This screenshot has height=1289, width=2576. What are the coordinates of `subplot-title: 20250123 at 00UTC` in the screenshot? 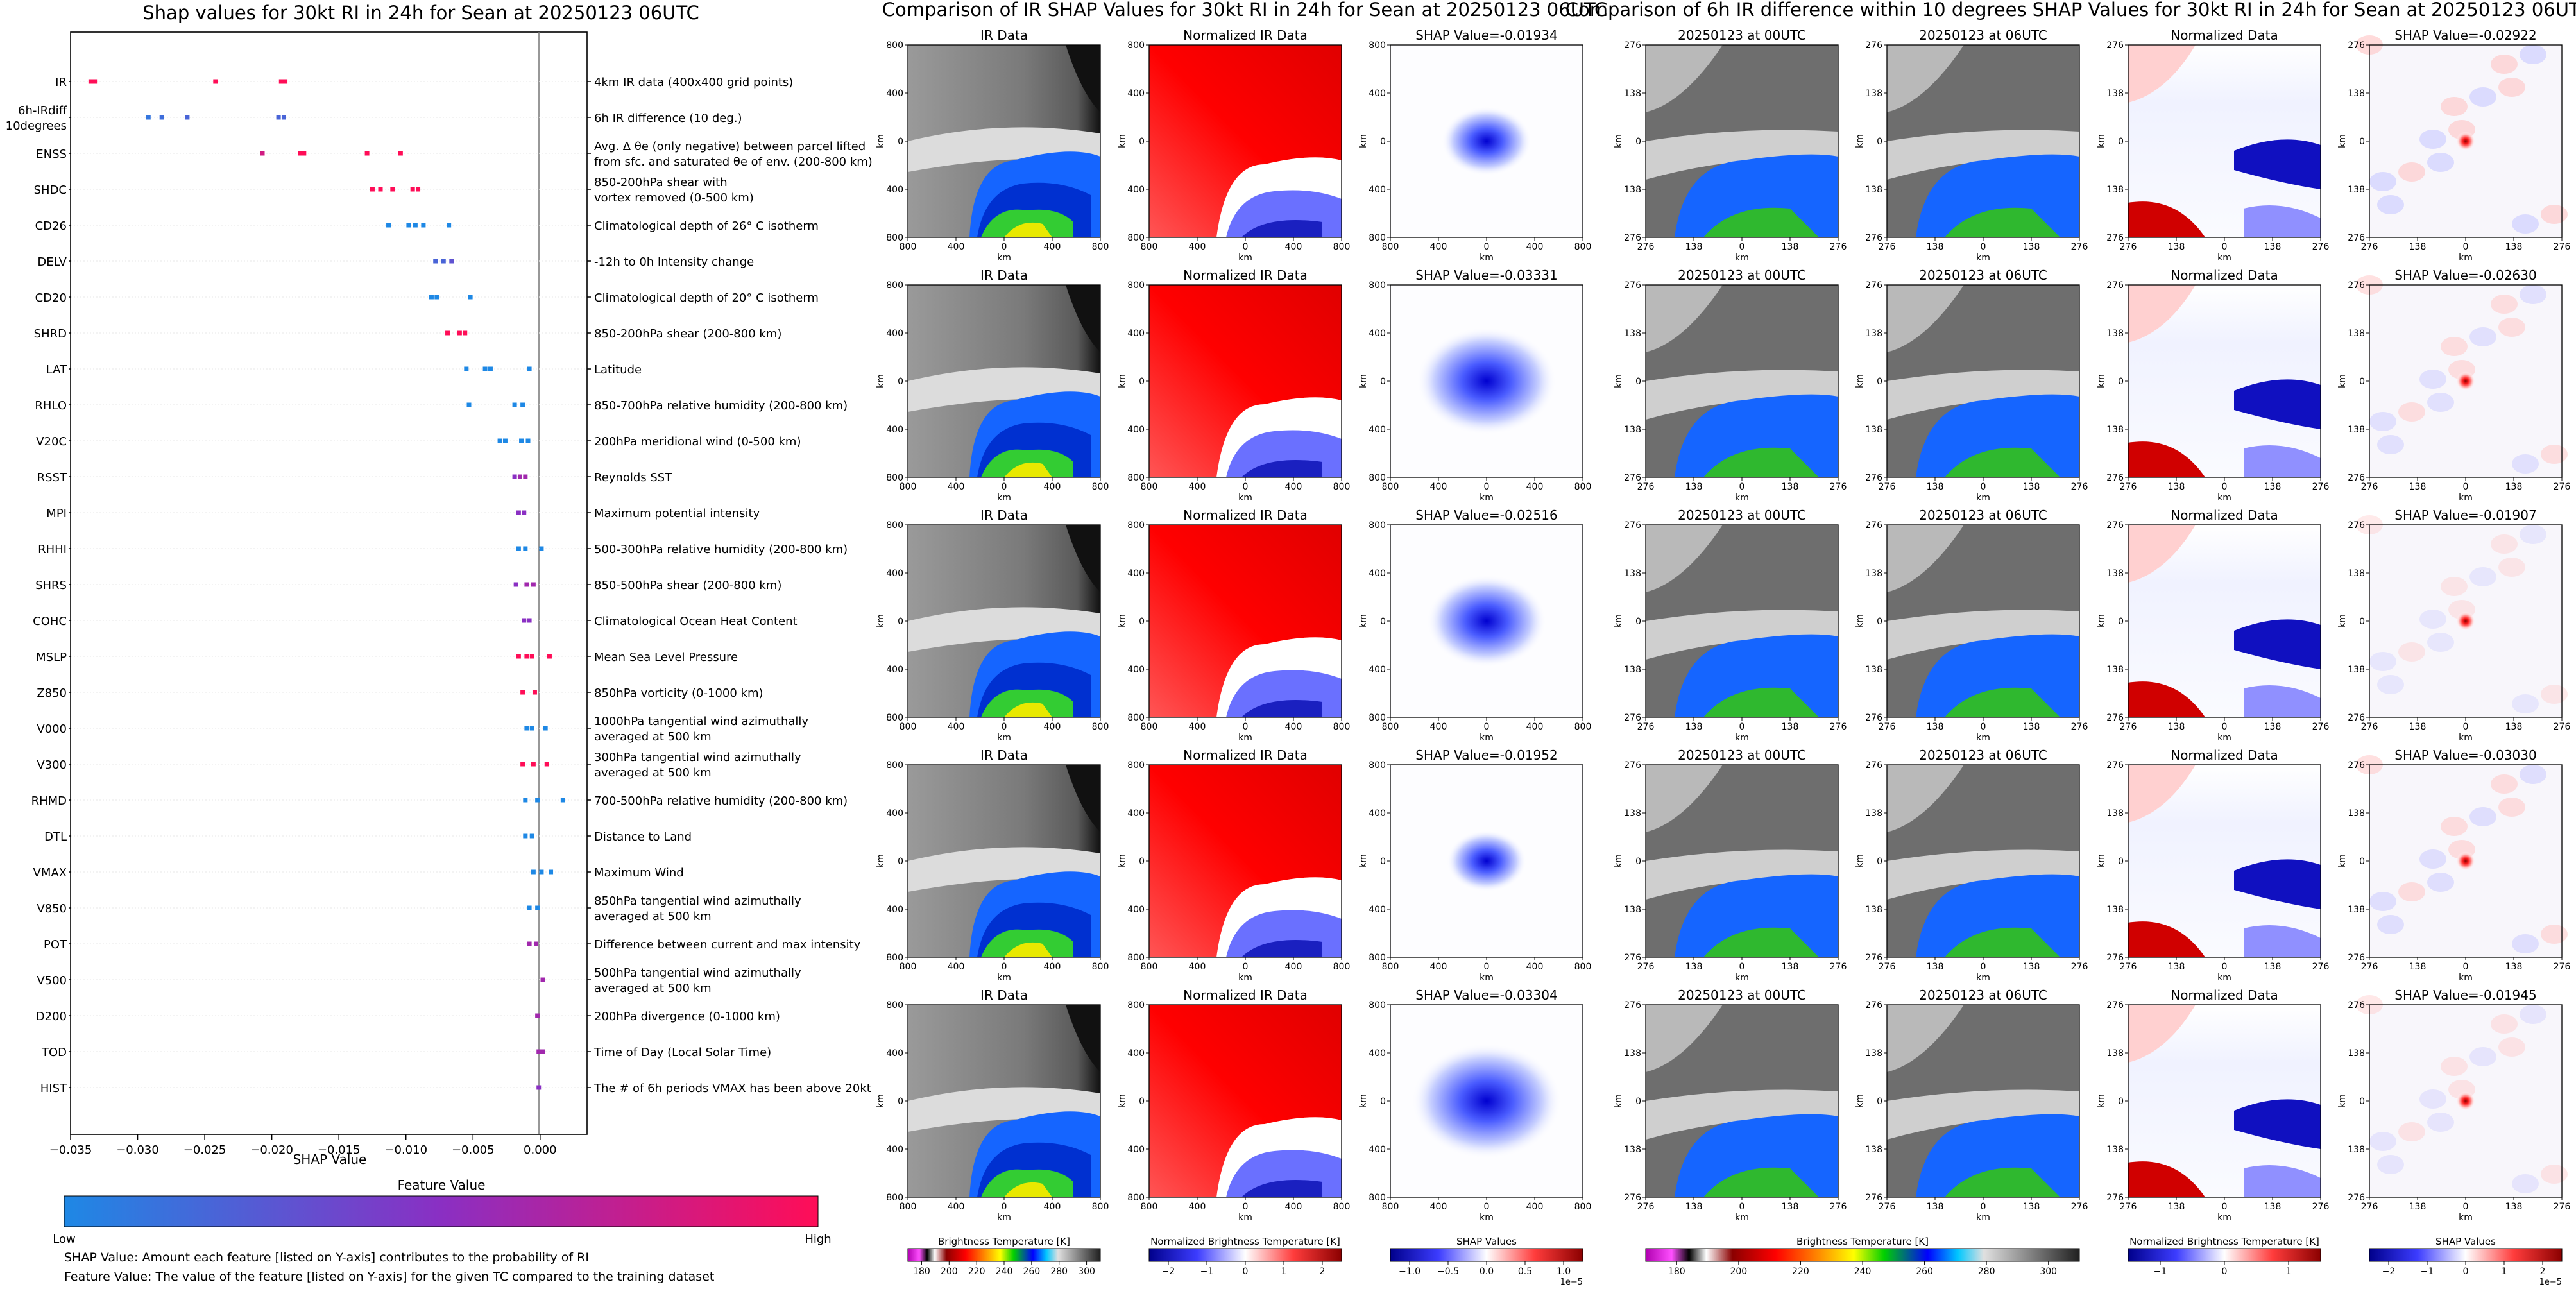 It's located at (1742, 35).